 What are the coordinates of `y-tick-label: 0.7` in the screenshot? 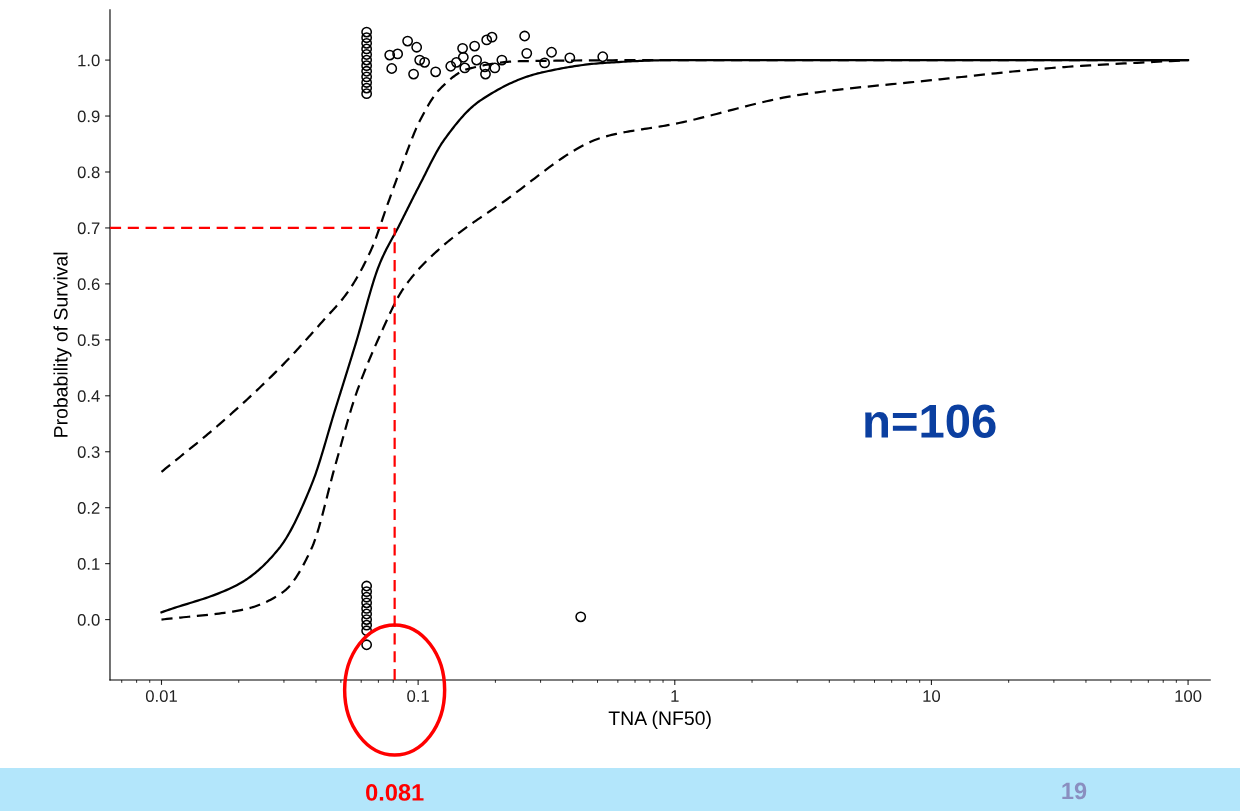 It's located at (88, 228).